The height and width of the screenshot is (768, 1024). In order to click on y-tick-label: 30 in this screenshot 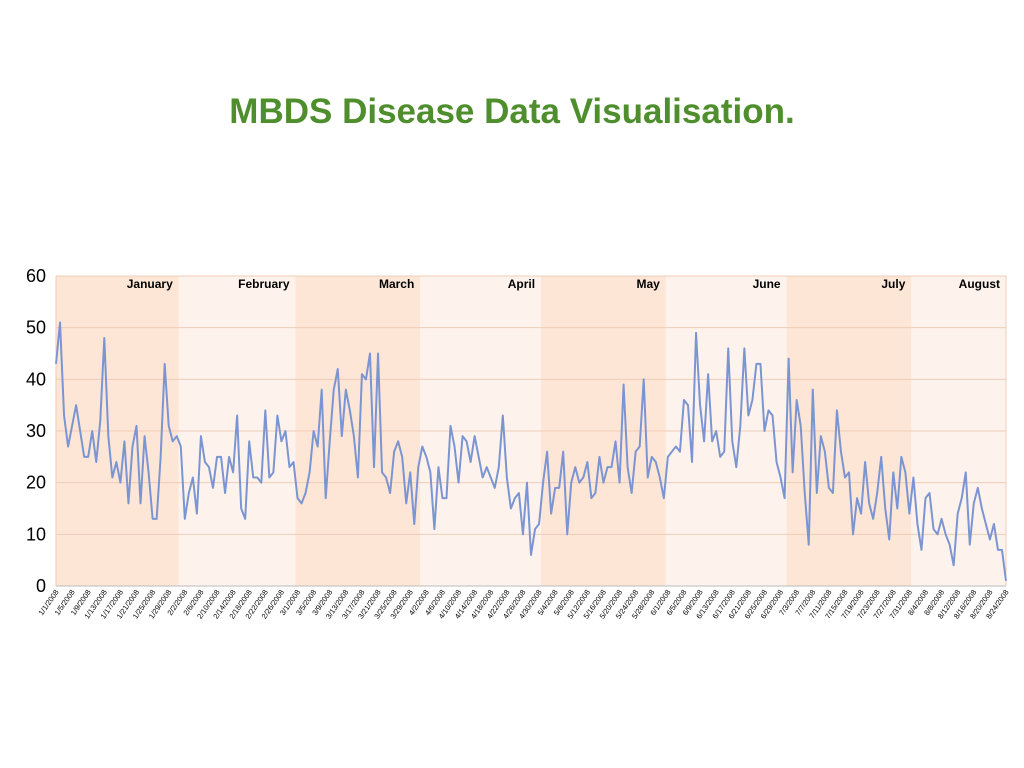, I will do `click(36, 431)`.